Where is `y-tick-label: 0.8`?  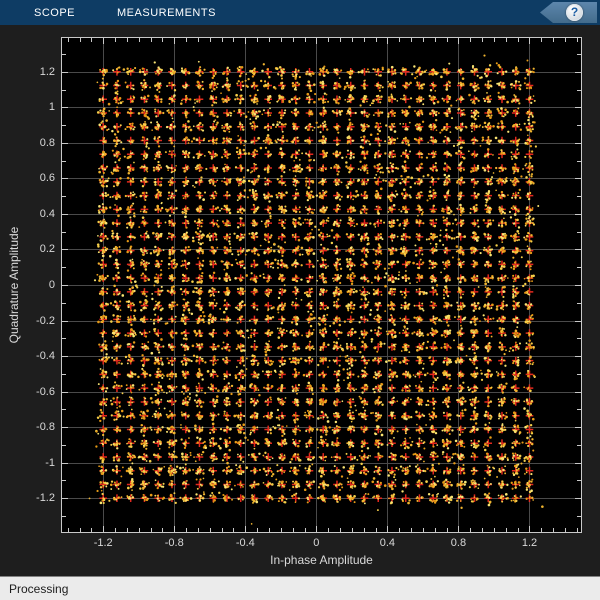
y-tick-label: 0.8 is located at coordinates (47, 142).